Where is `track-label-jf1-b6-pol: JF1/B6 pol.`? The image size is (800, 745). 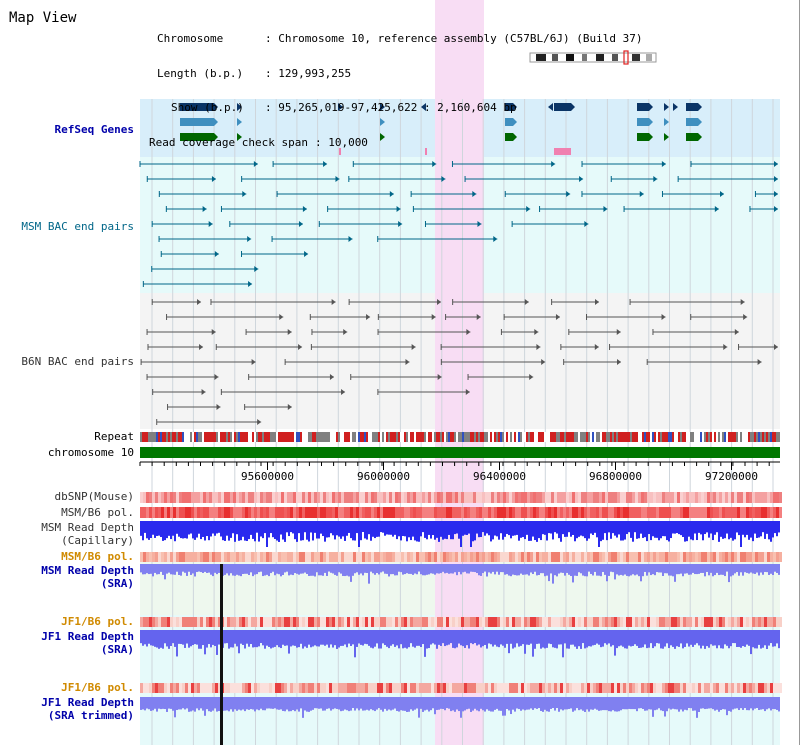 track-label-jf1-b6-pol: JF1/B6 pol. is located at coordinates (97, 621).